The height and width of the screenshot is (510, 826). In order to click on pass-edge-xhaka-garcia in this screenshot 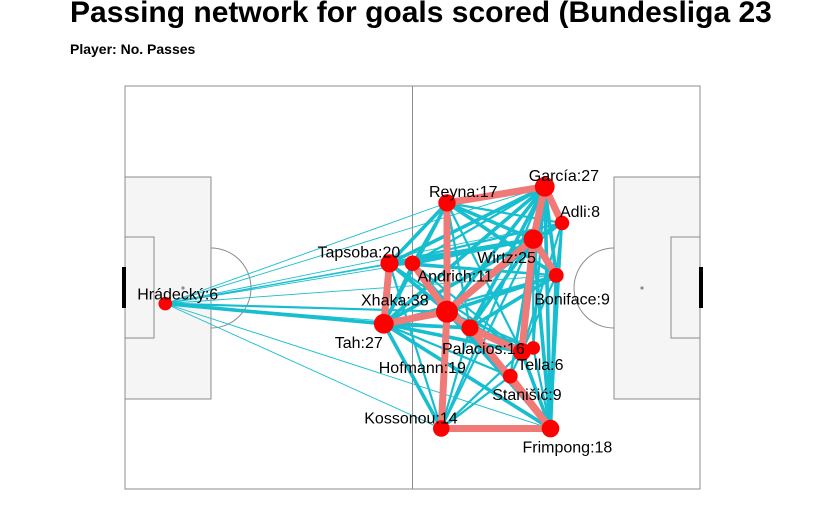, I will do `click(496, 249)`.